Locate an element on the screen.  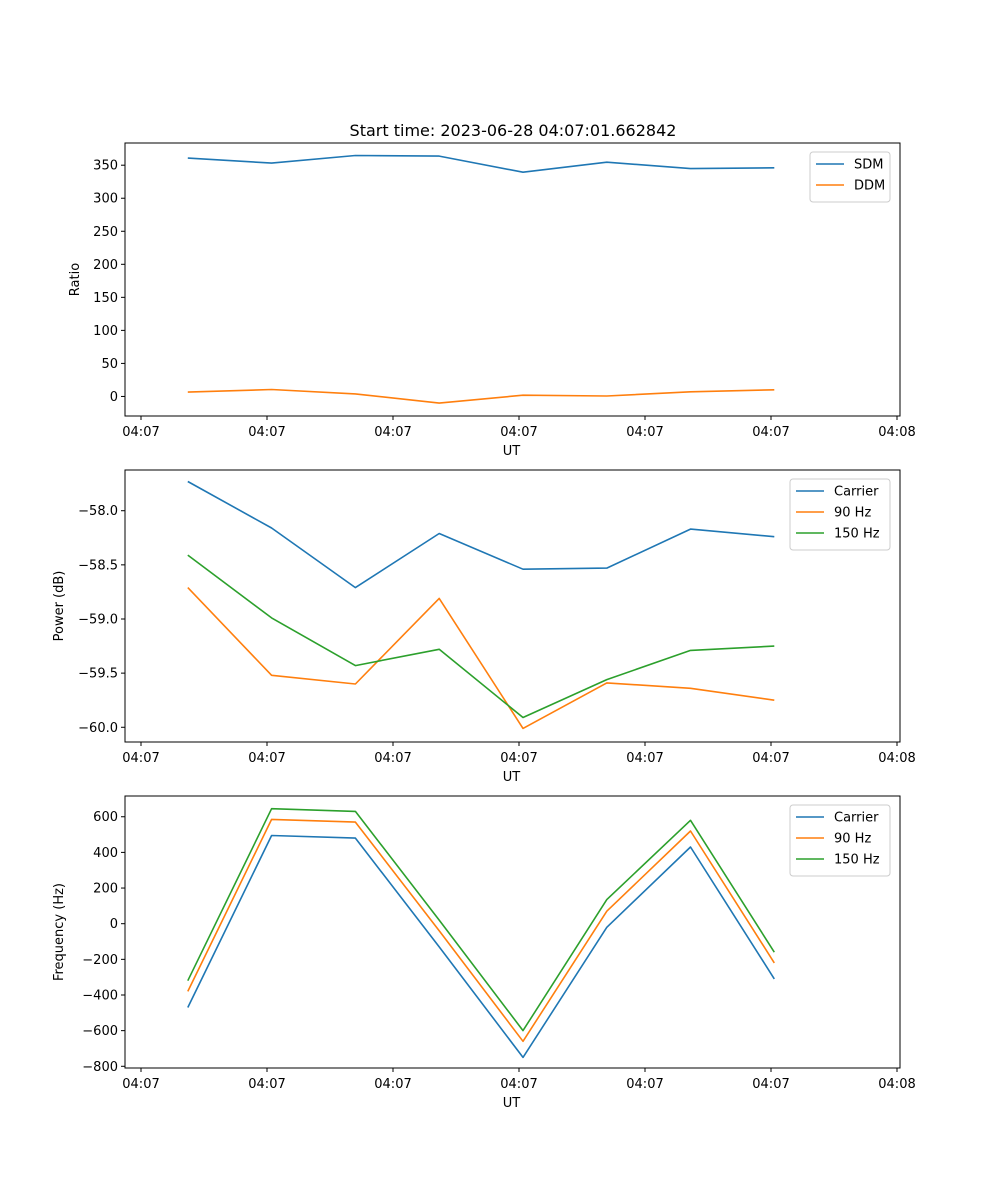
frequency-y-tick-label: −600 is located at coordinates (100, 1031).